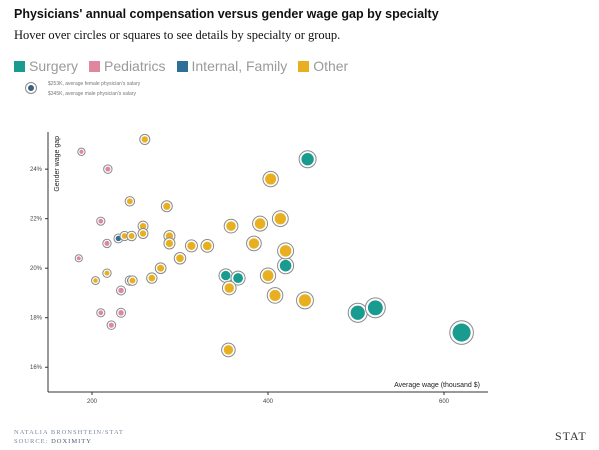 This screenshot has width=599, height=450. I want to click on legend-item-surgery: Surgery, so click(46, 66).